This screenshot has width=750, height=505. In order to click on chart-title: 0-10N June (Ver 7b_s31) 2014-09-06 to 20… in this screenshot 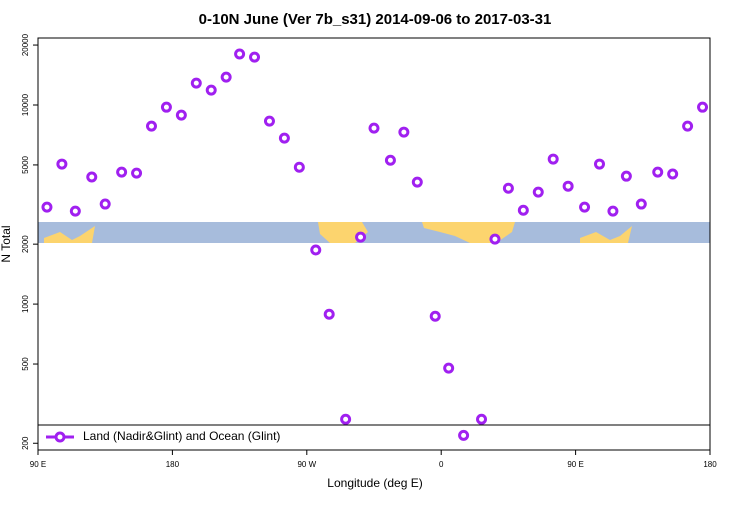, I will do `click(375, 19)`.